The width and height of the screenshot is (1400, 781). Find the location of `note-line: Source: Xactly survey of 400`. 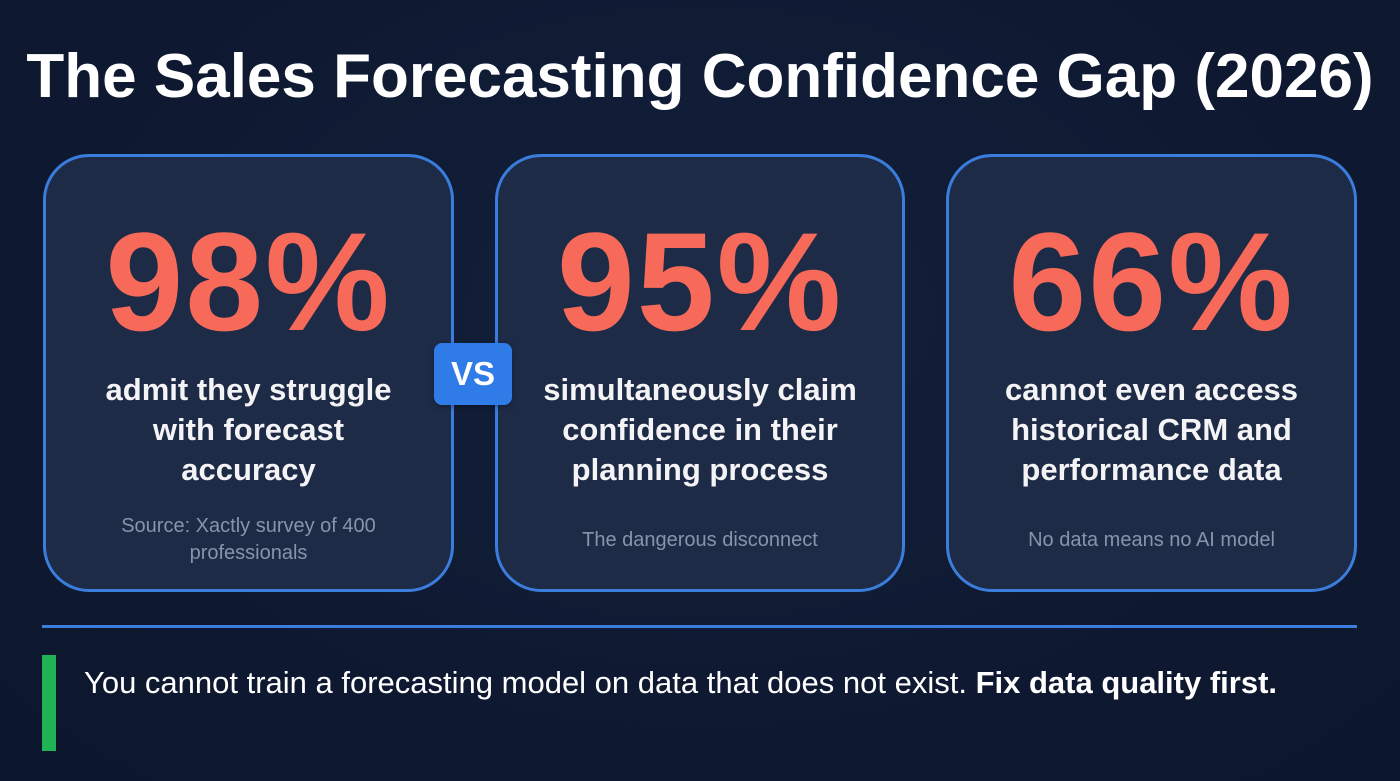

note-line: Source: Xactly survey of 400 is located at coordinates (248, 526).